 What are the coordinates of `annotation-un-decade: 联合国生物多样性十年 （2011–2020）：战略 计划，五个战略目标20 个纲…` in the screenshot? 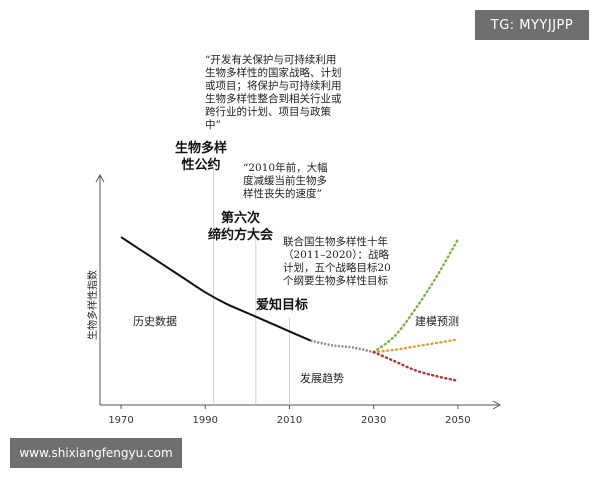 It's located at (337, 261).